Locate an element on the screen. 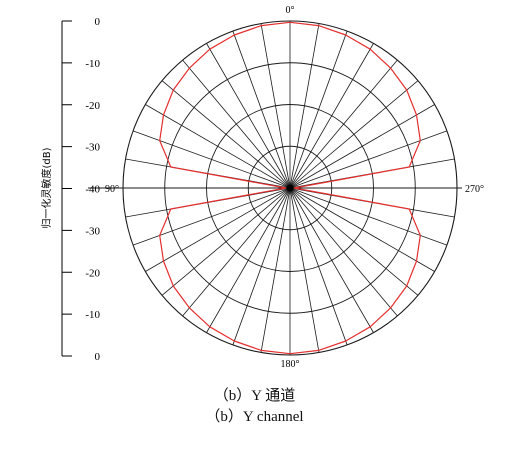 Image resolution: width=509 pixels, height=456 pixels. angle-label: 90° is located at coordinates (112, 189).